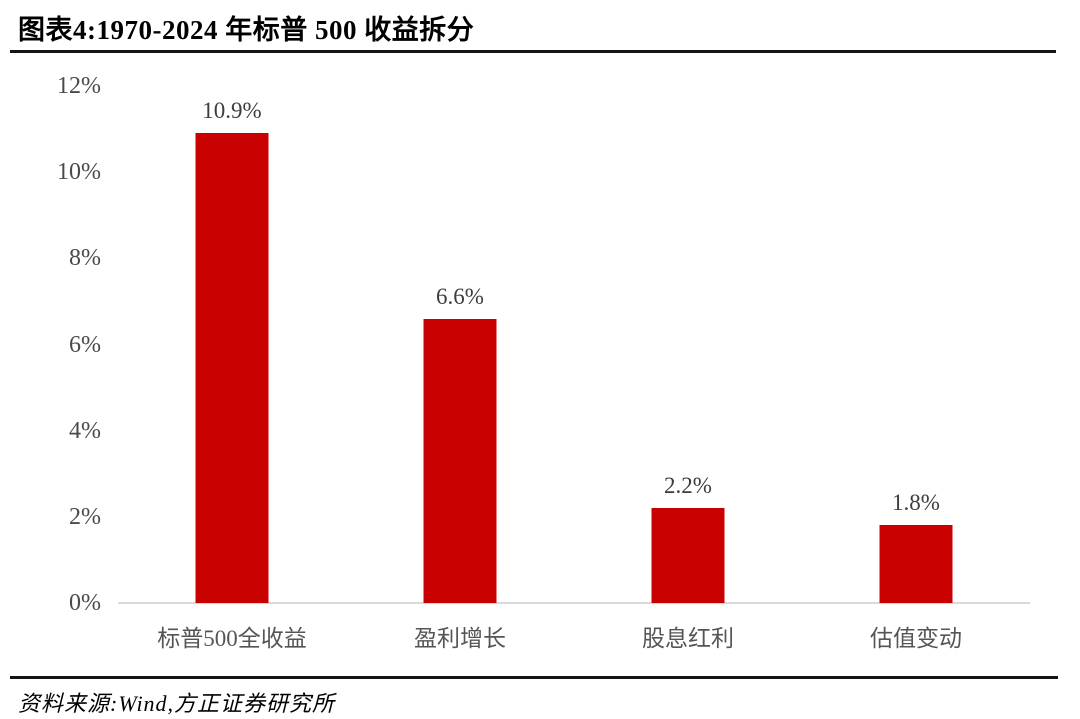 The width and height of the screenshot is (1080, 719). Describe the element at coordinates (574, 603) in the screenshot. I see `x-axis-line` at that location.